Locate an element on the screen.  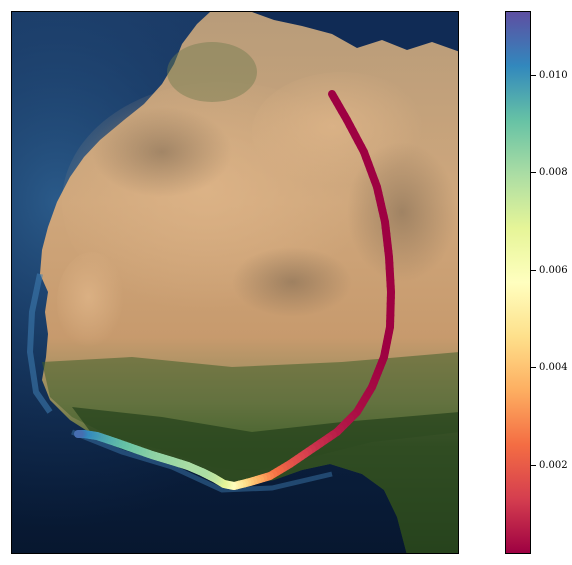
colorbar-ticks: 0.010 0.008 0.006 0.004 0.002 is located at coordinates (551, 282).